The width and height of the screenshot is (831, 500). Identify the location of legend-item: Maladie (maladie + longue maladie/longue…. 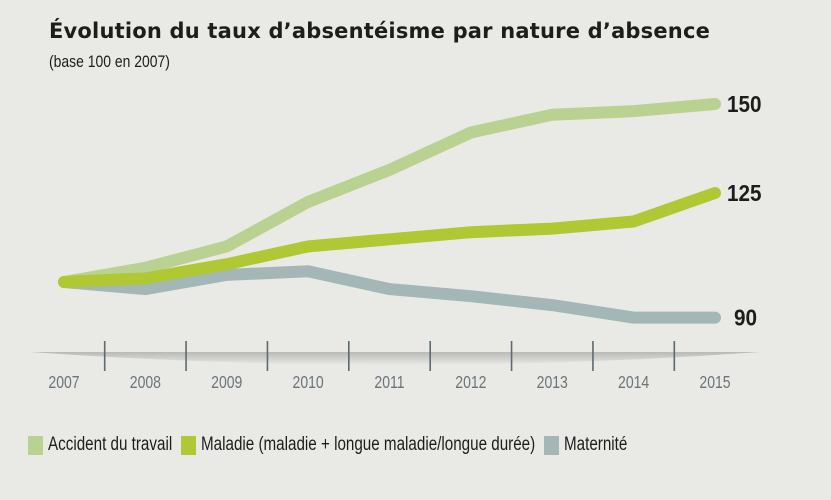
(358, 445).